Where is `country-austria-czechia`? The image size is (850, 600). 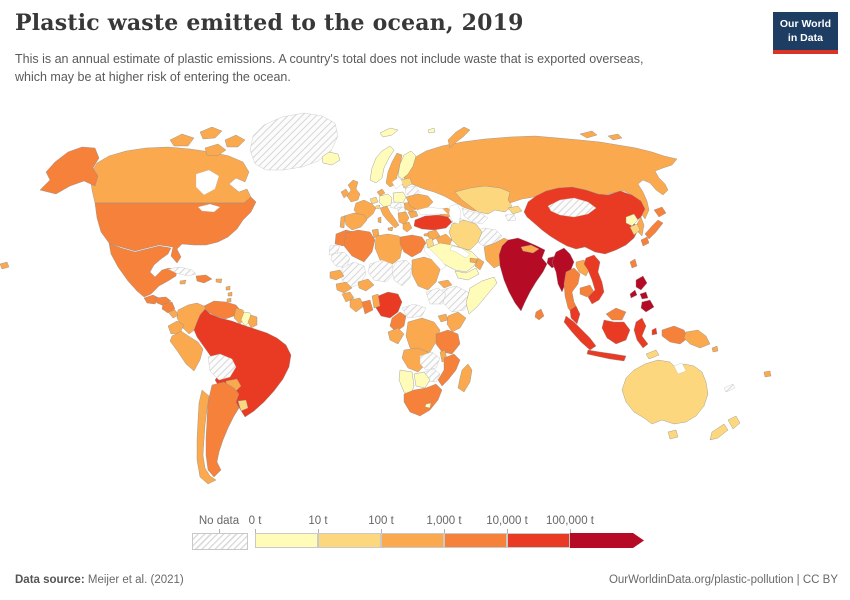
country-austria-czechia is located at coordinates (396, 205).